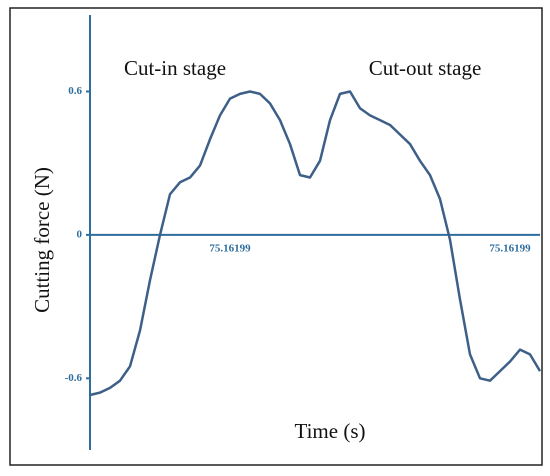 Image resolution: width=550 pixels, height=476 pixels. Describe the element at coordinates (330, 431) in the screenshot. I see `x-axis-label: Time (s)` at that location.